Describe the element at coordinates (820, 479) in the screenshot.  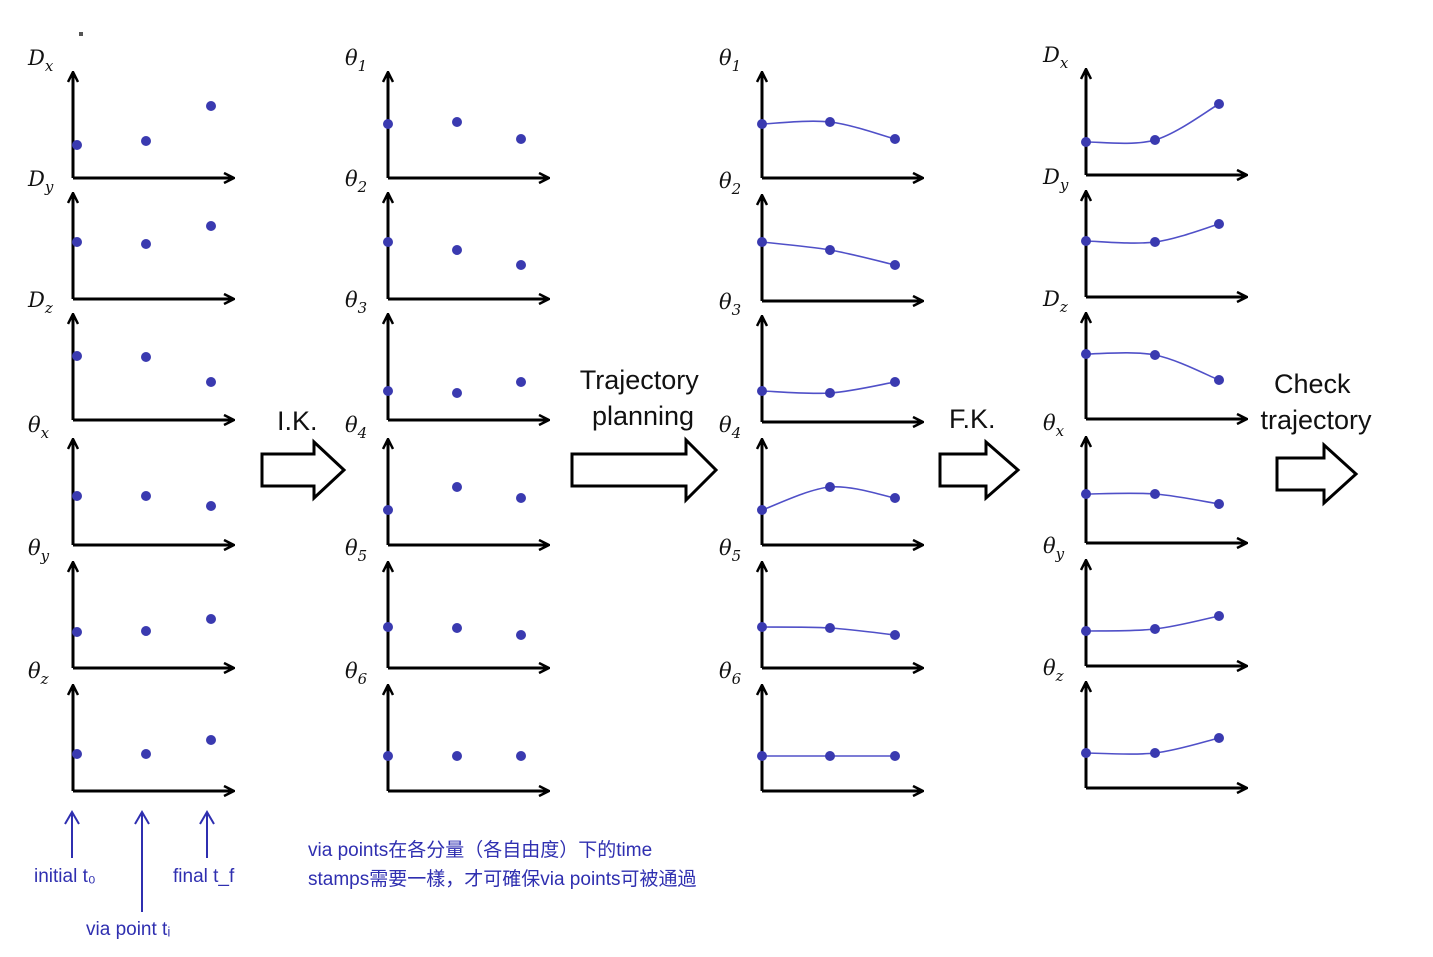
I see `joint-trajectories-plot: θ4` at that location.